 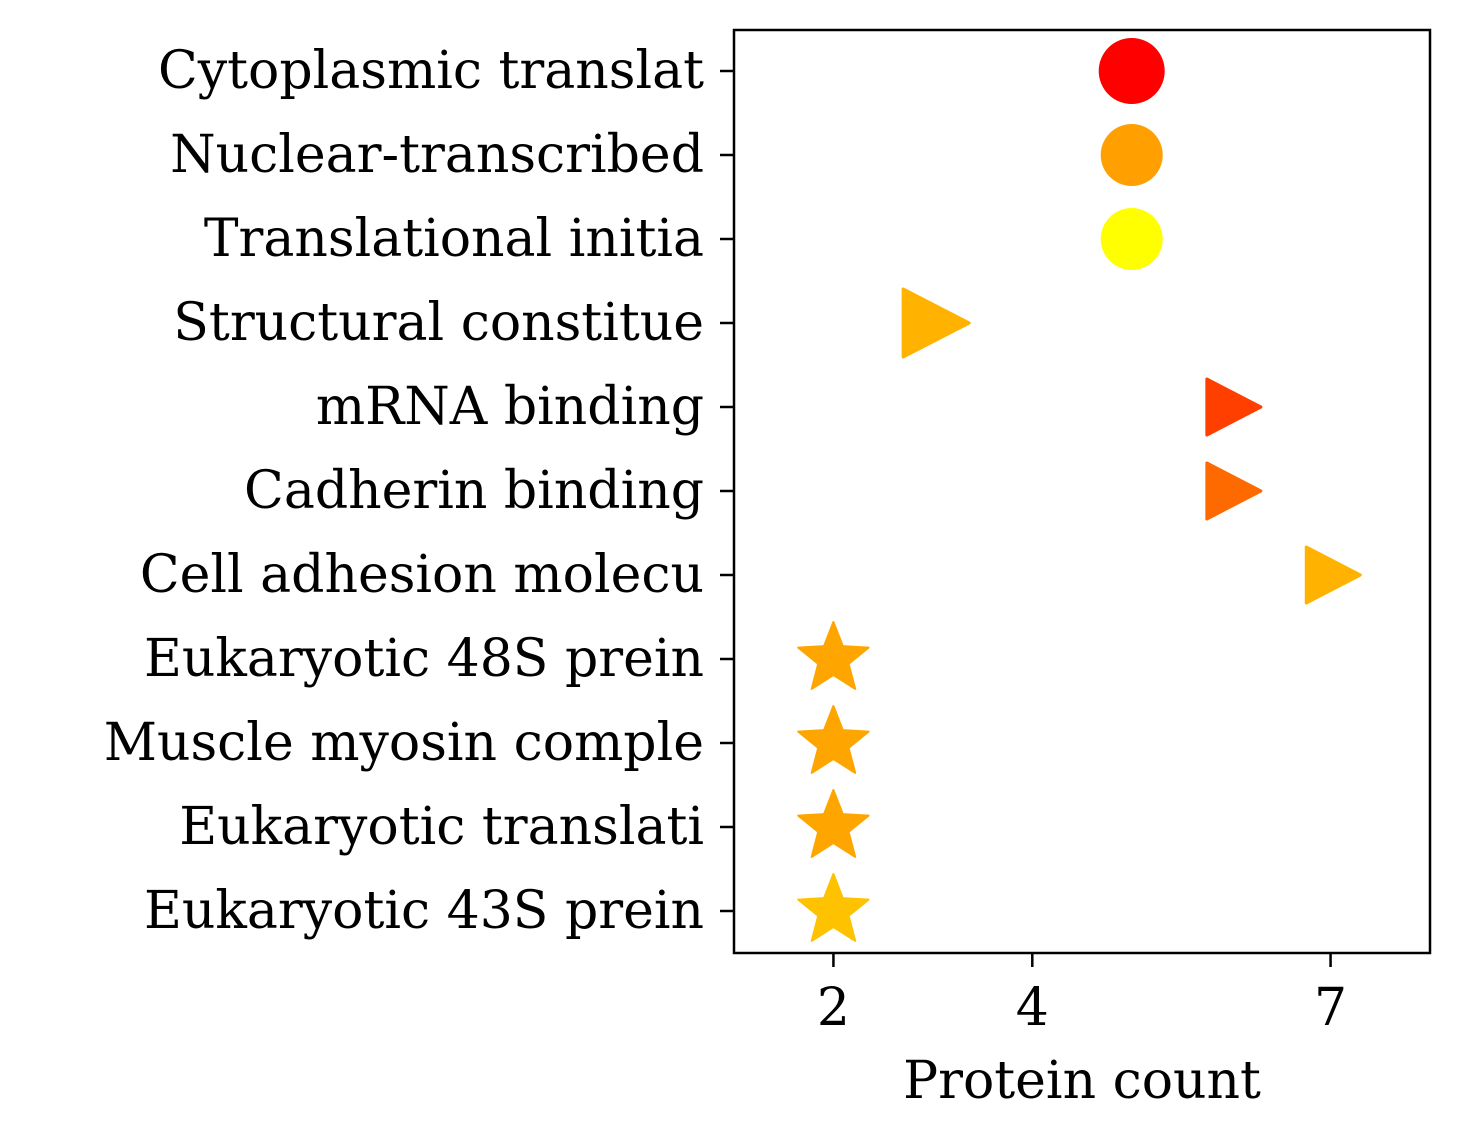 I want to click on y-tick-label: Cytoplasmic translat, so click(x=431, y=71).